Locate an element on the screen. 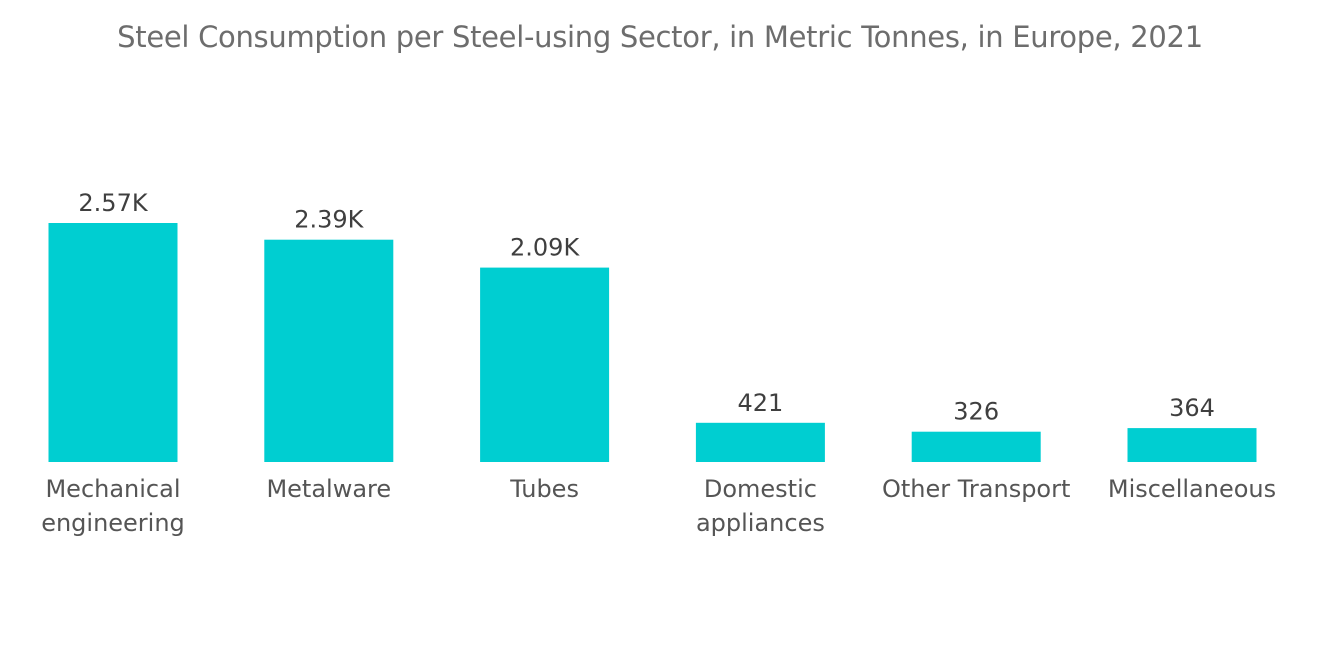 The height and width of the screenshot is (665, 1320). category-label-line: engineering is located at coordinates (113, 523).